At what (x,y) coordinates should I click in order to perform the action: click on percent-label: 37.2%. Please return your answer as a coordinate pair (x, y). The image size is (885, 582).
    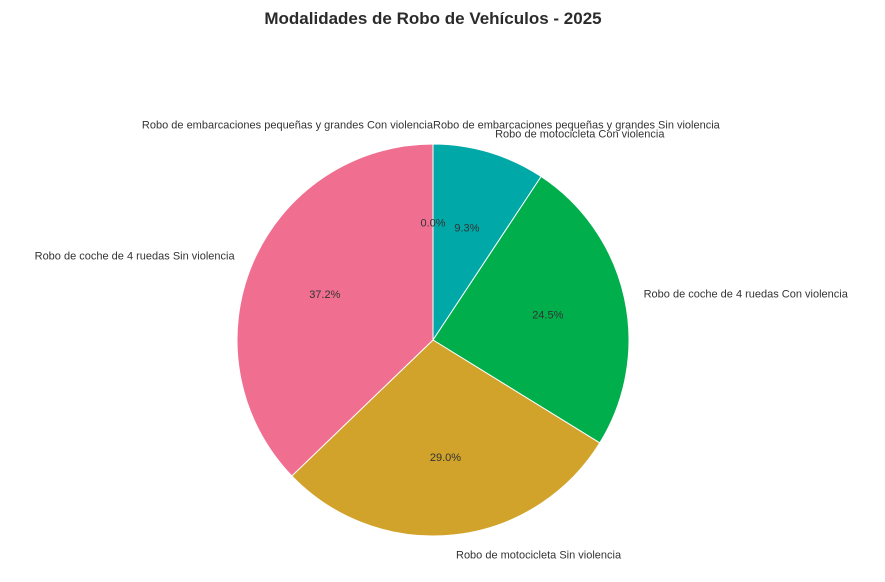
    Looking at the image, I should click on (324, 295).